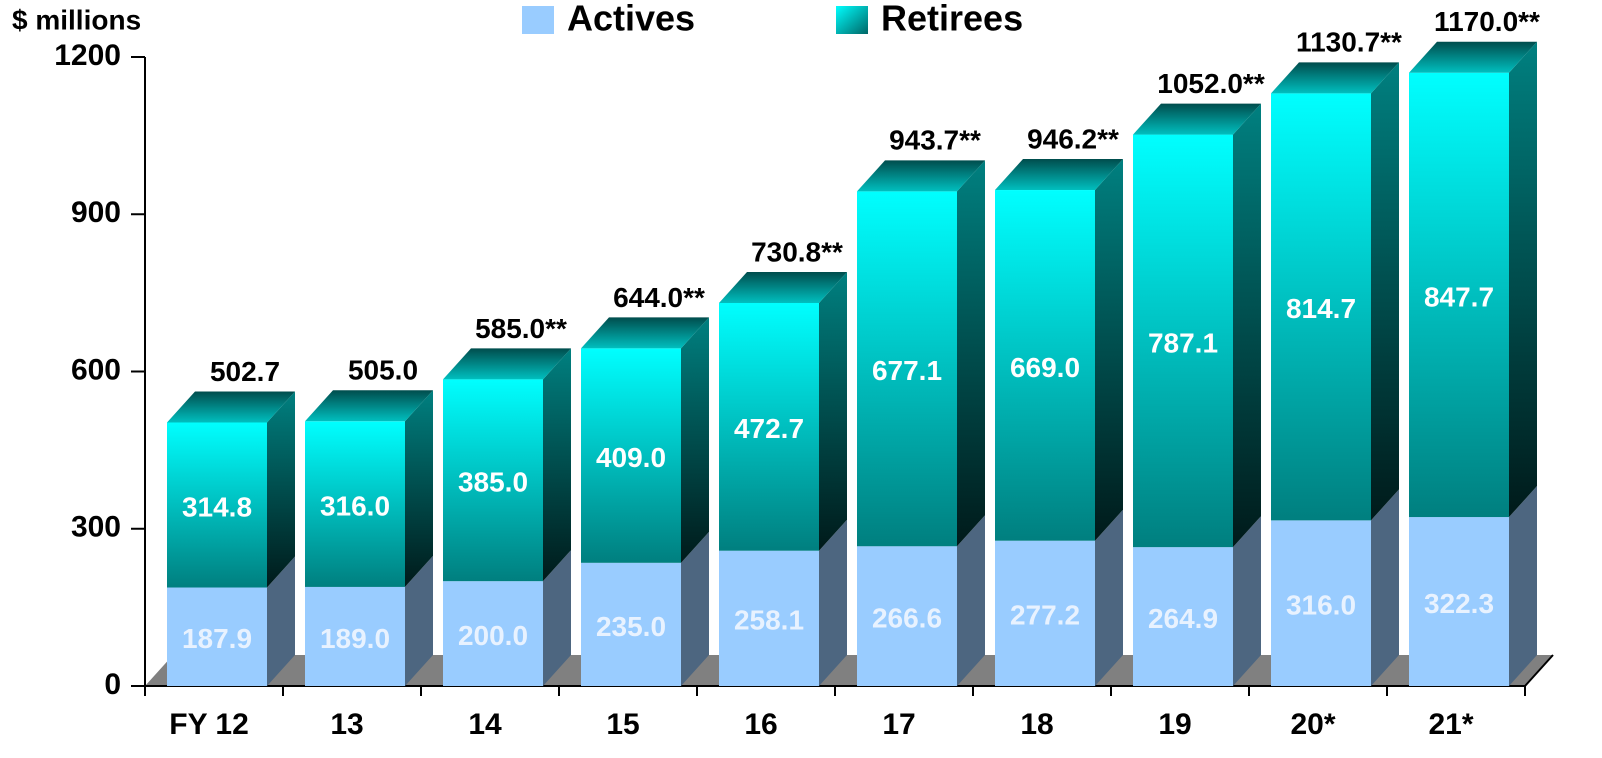 Image resolution: width=1602 pixels, height=758 pixels. Describe the element at coordinates (112, 684) in the screenshot. I see `y-tick-label: 0` at that location.